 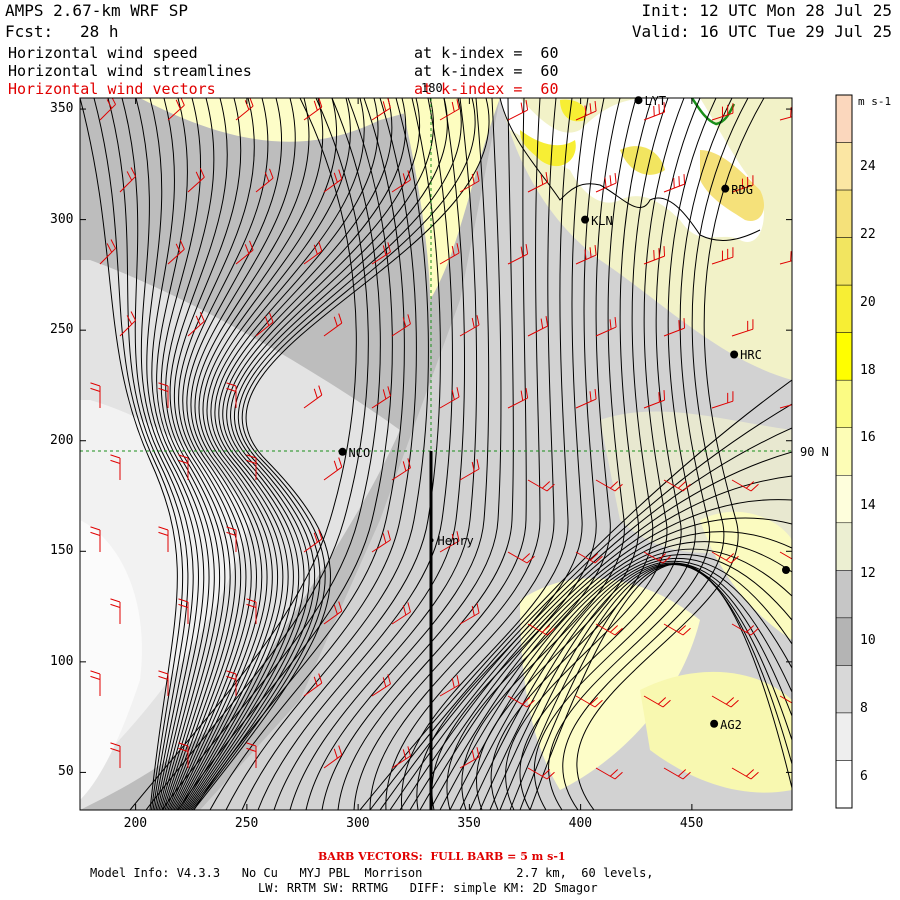 What do you see at coordinates (97, 10) in the screenshot?
I see `model-title: AMPS 2.67-km WRF SP` at bounding box center [97, 10].